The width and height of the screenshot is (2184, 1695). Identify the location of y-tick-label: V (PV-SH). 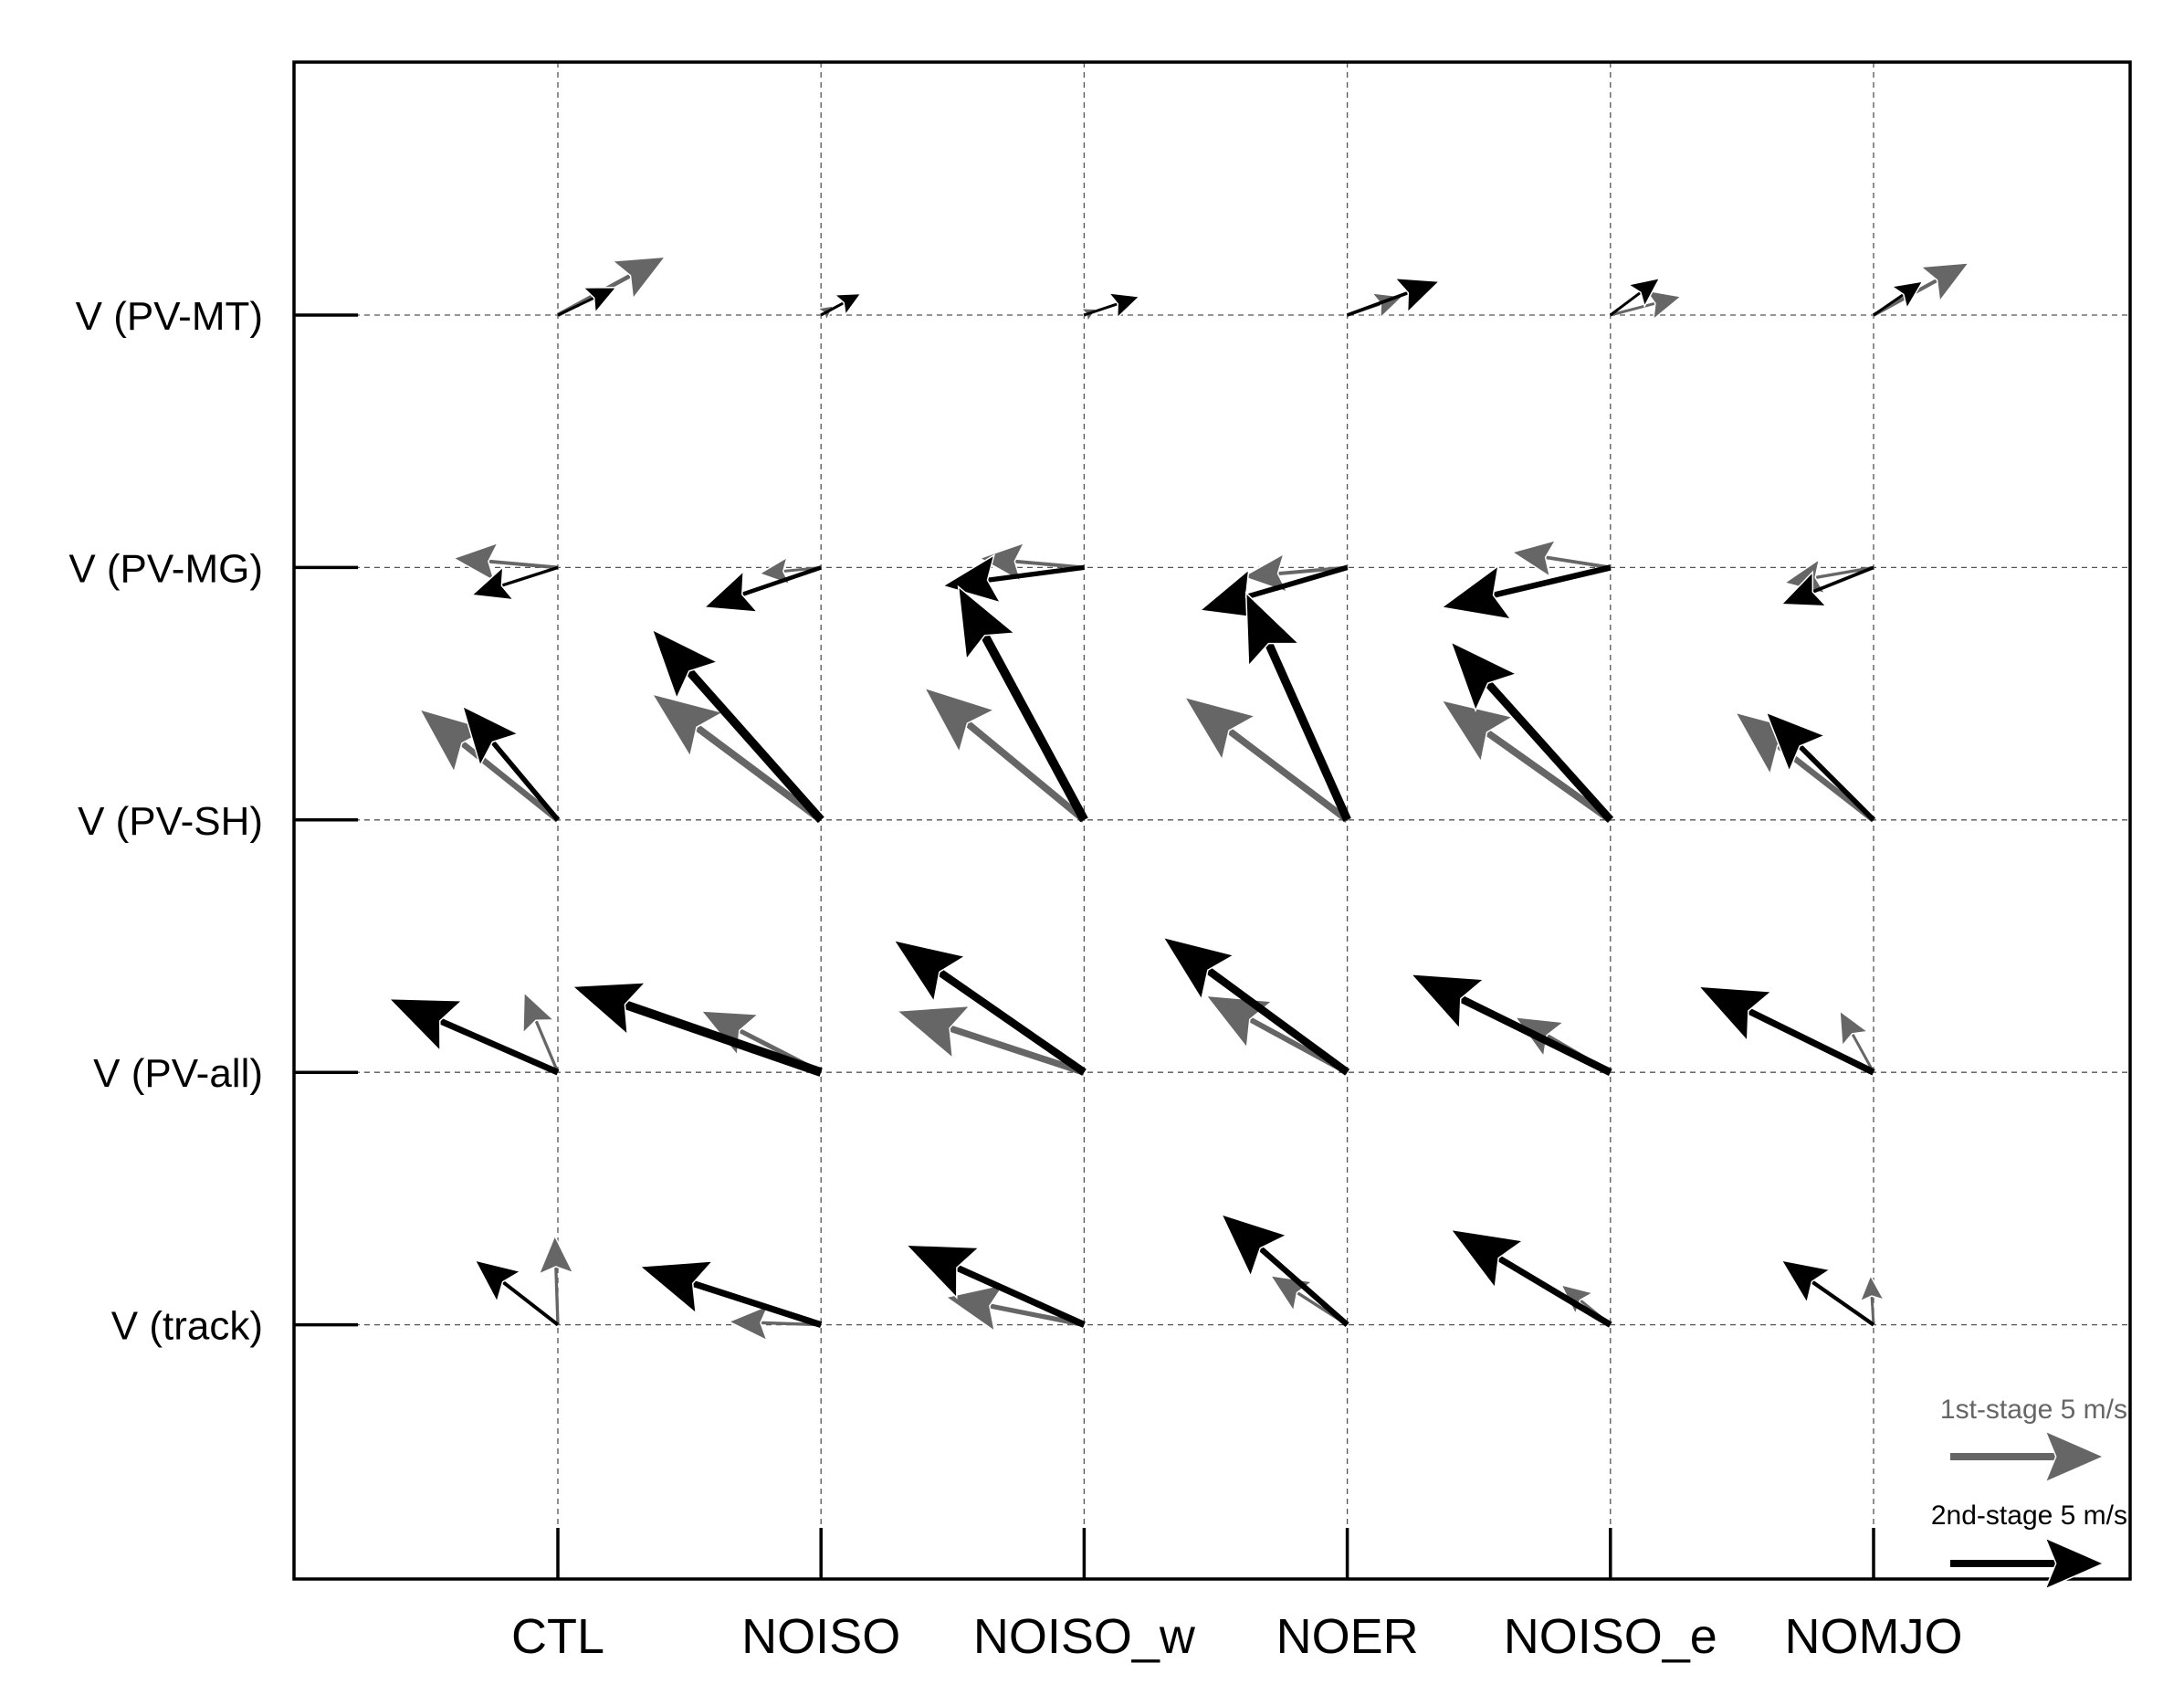
(171, 821).